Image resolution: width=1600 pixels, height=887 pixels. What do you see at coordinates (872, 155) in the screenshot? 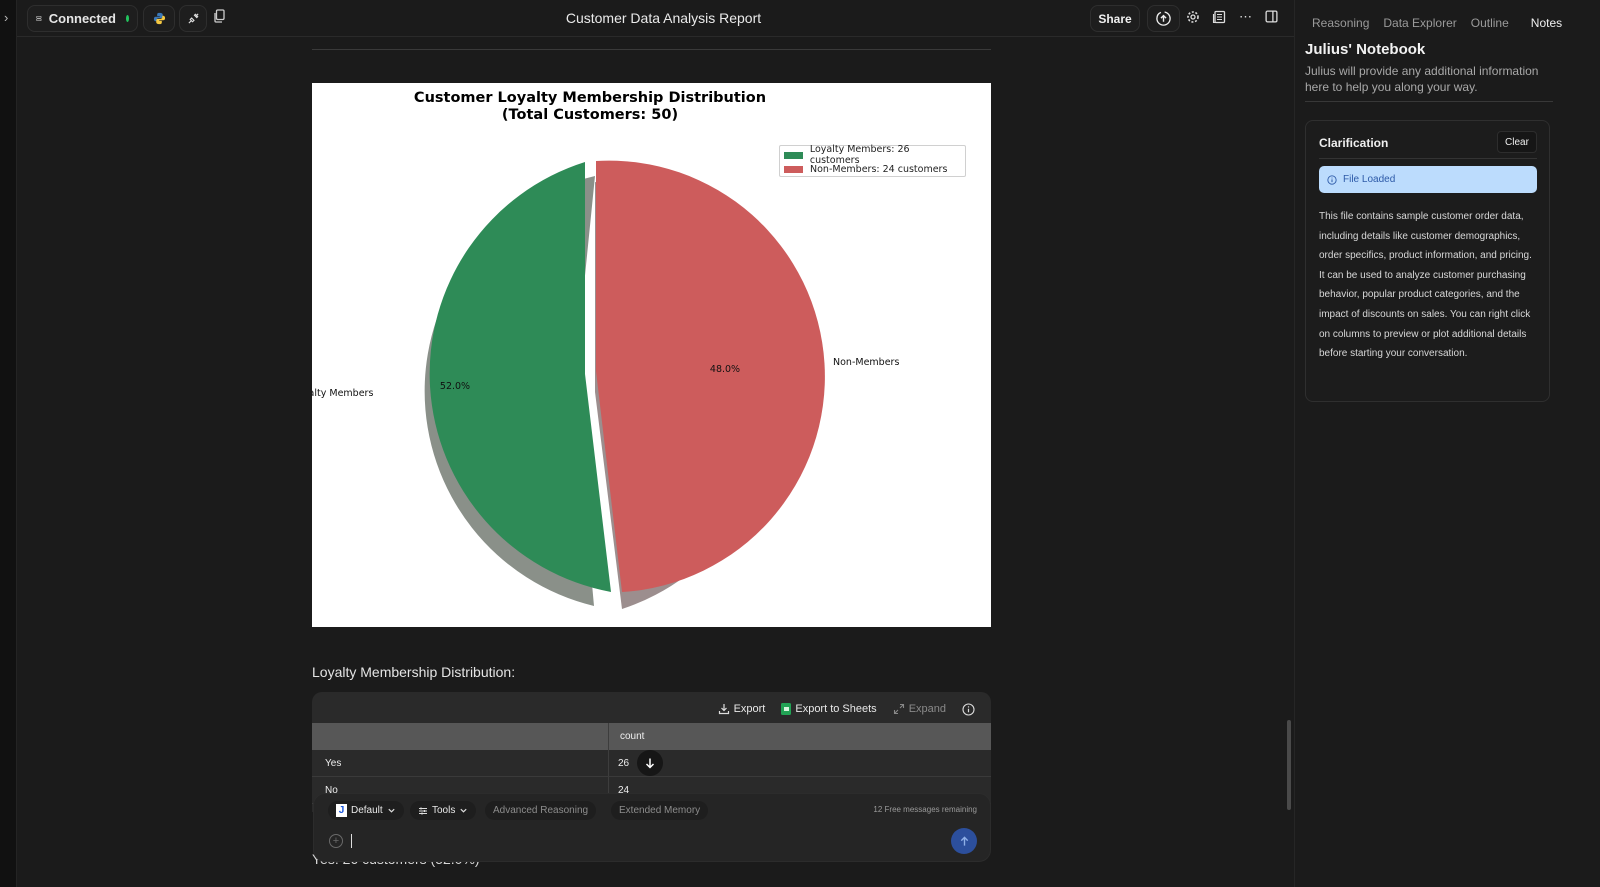
I see `legend-item: Loyalty Members: 26 customers` at bounding box center [872, 155].